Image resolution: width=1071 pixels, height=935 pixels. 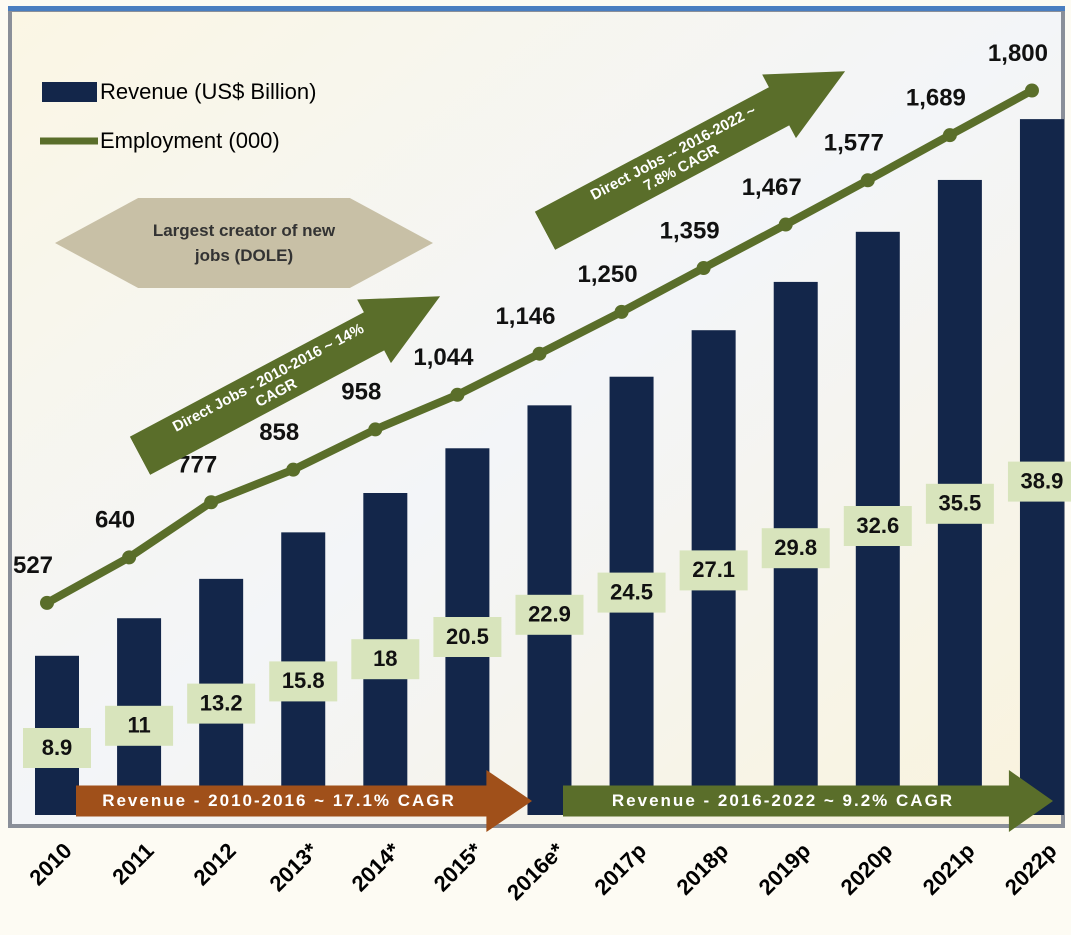 I want to click on data-label: 1,359, so click(x=690, y=230).